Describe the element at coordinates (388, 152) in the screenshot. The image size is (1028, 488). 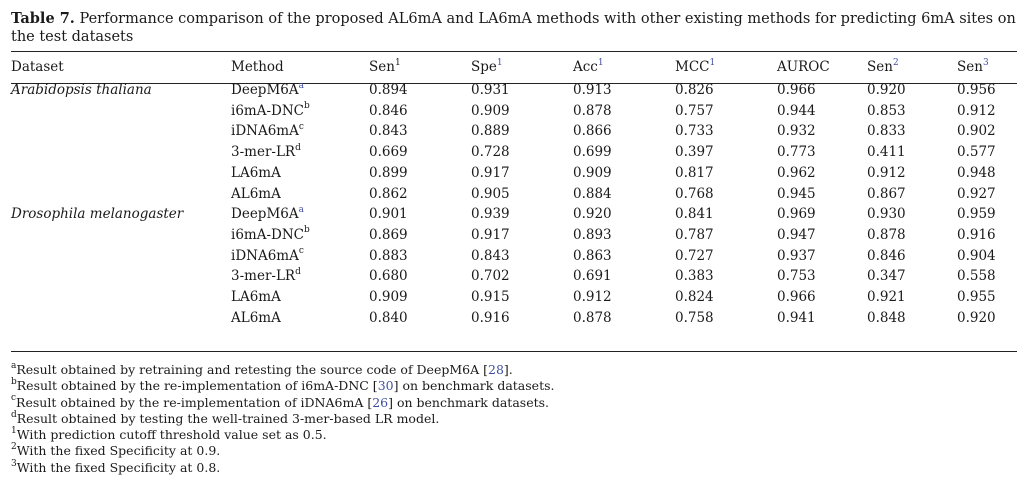
I see `value-cell: 0.669` at that location.